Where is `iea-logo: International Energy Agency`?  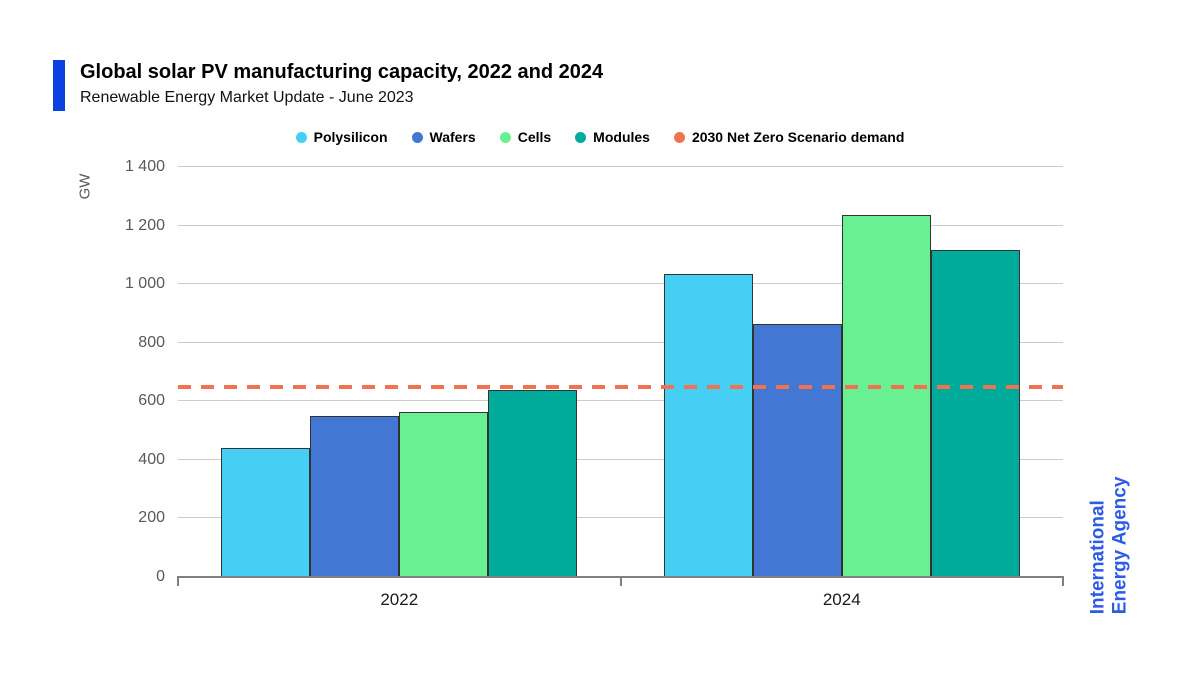 iea-logo: International Energy Agency is located at coordinates (1107, 545).